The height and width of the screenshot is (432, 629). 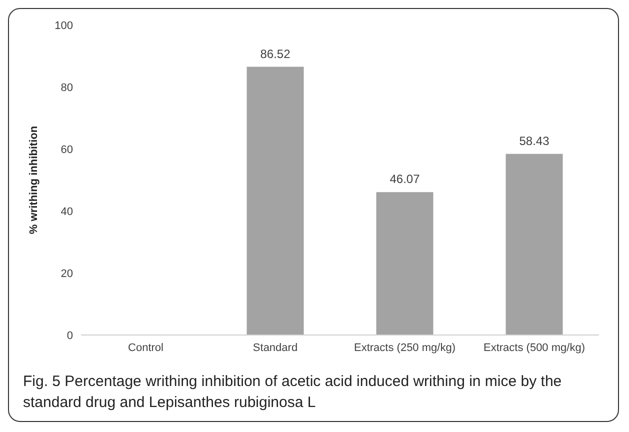 What do you see at coordinates (293, 392) in the screenshot?
I see `caption: Fig. 5 Percentage writhing inhibition of acetic acid induced writhing in mice by the standard drug and Lepisanthes rubiginosa L` at bounding box center [293, 392].